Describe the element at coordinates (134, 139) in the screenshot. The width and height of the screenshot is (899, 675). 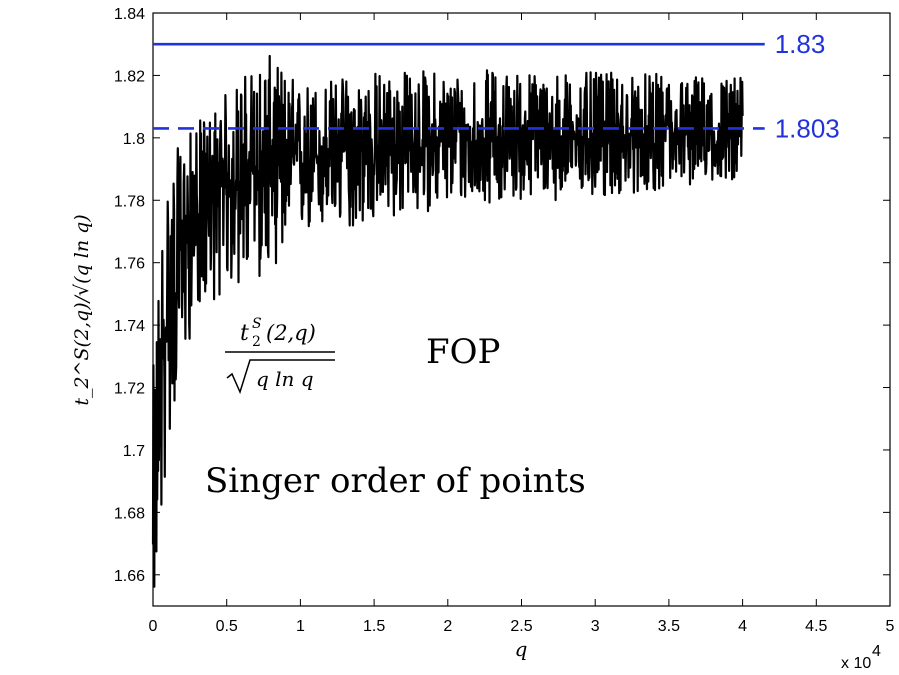
I see `y-tick-label: 1.8` at that location.